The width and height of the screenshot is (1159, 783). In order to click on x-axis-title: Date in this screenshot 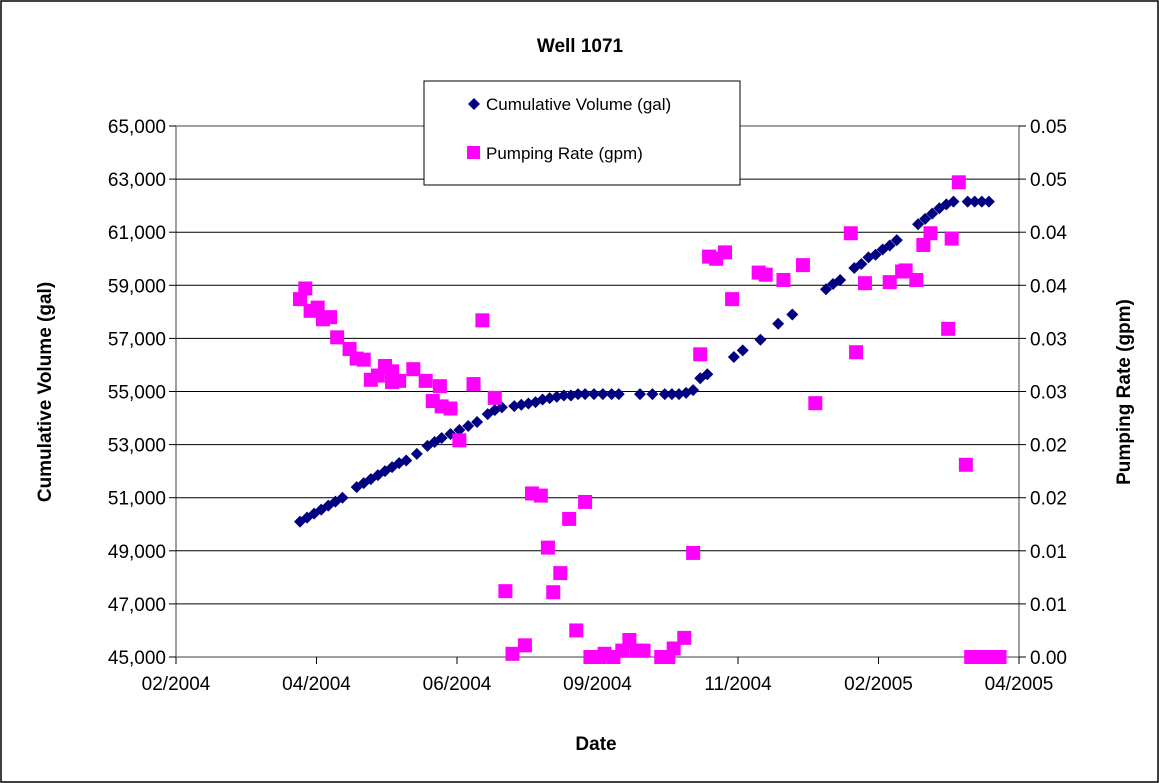, I will do `click(595, 744)`.